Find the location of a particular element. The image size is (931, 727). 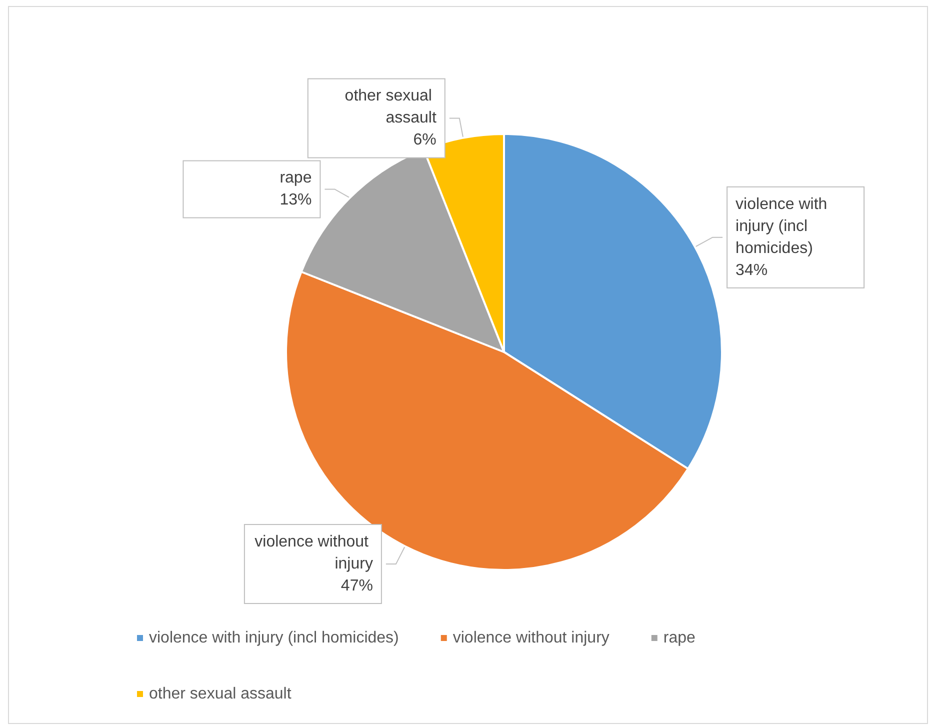

slice-label: violence with injury (incl homicides) is located at coordinates (784, 226).